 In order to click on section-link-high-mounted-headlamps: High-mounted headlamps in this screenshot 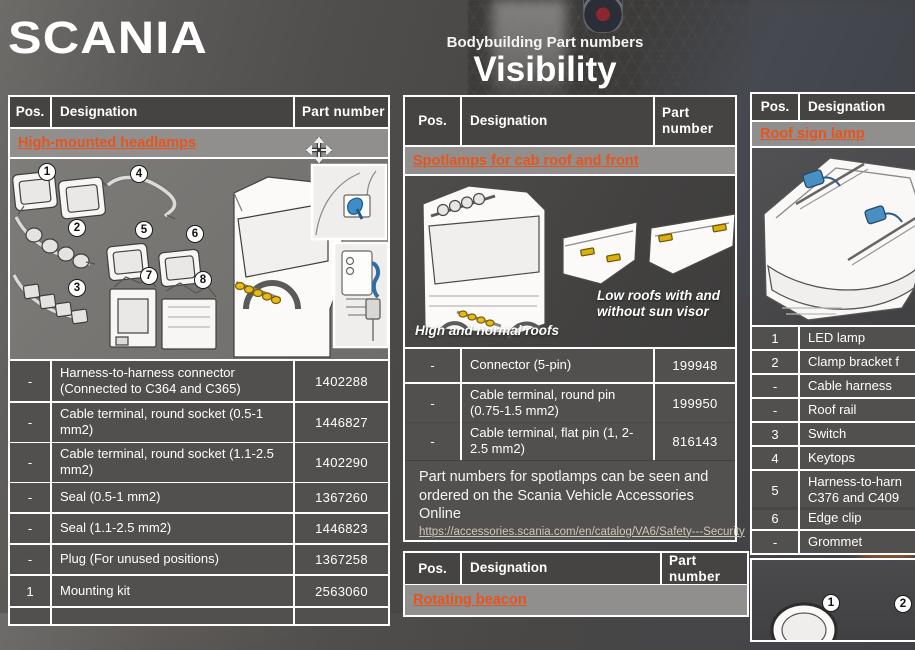, I will do `click(107, 143)`.